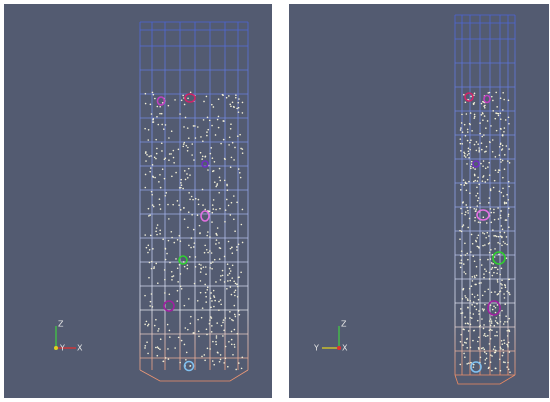 Image resolution: width=550 pixels, height=402 pixels. I want to click on axes-glyph-right: Z Y X, so click(330, 336).